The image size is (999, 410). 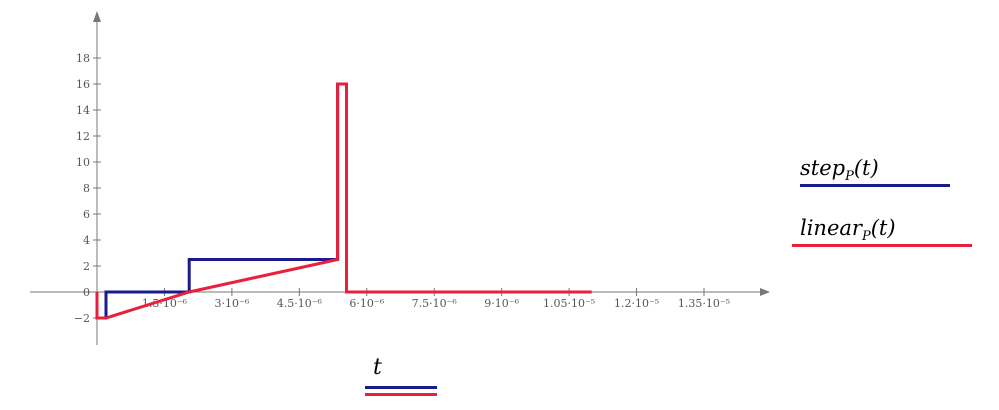 I want to click on x-axis-legend-line-linear, so click(x=401, y=394).